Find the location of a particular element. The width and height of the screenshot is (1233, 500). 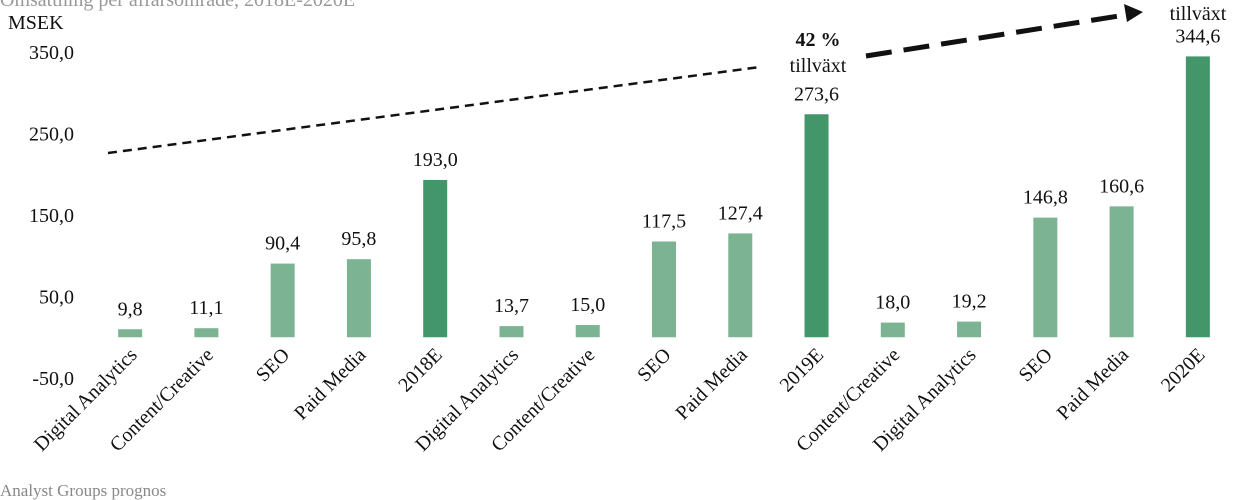

chart-title: Omsättning per affärsområde, 2018E-2020E is located at coordinates (177, 5).